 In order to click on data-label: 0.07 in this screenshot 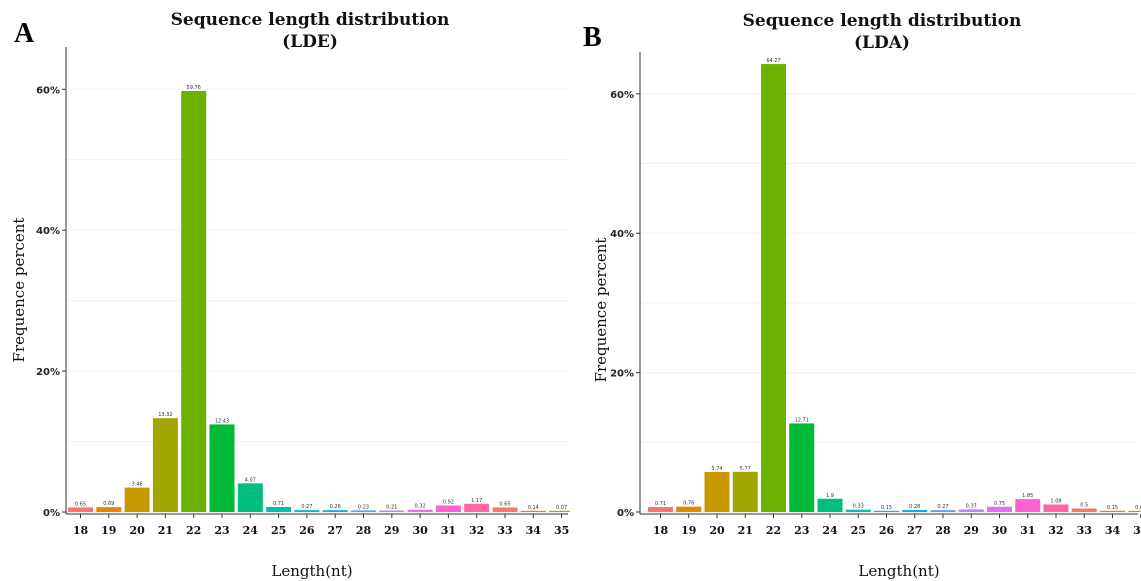, I will do `click(561, 508)`.